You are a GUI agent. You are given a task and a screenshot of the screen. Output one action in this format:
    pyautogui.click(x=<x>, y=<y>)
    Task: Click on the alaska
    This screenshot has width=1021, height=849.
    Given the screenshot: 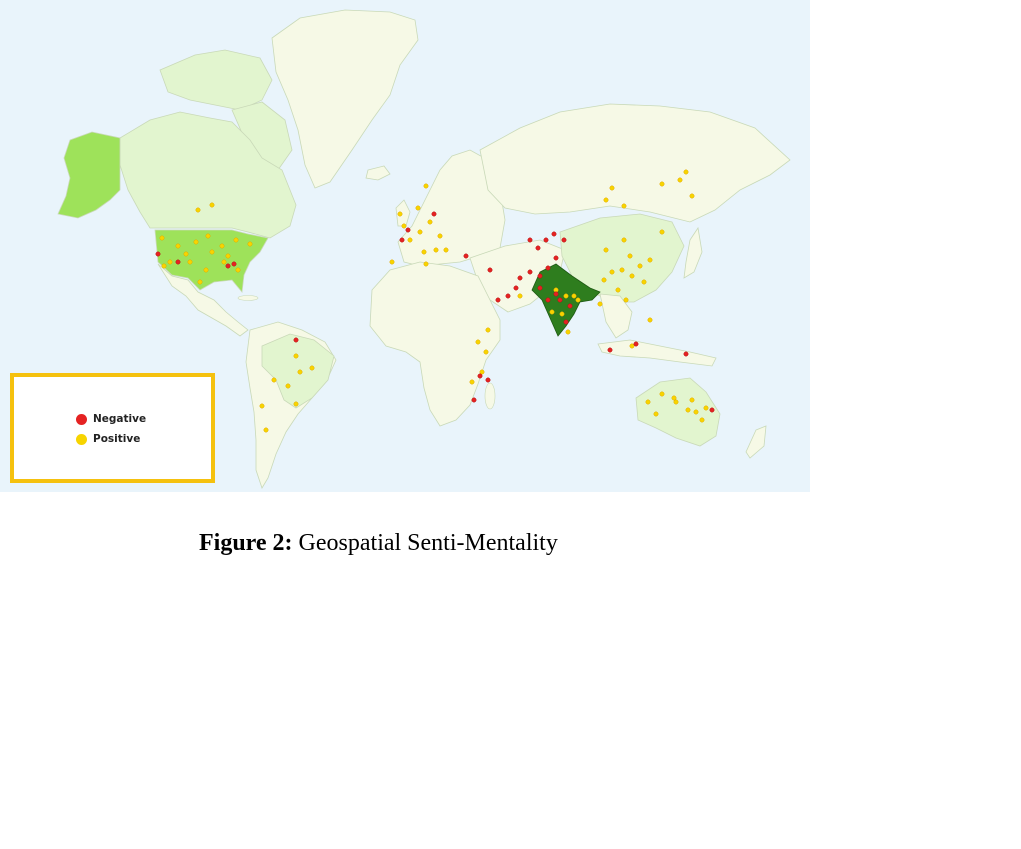 What is the action you would take?
    pyautogui.click(x=89, y=175)
    